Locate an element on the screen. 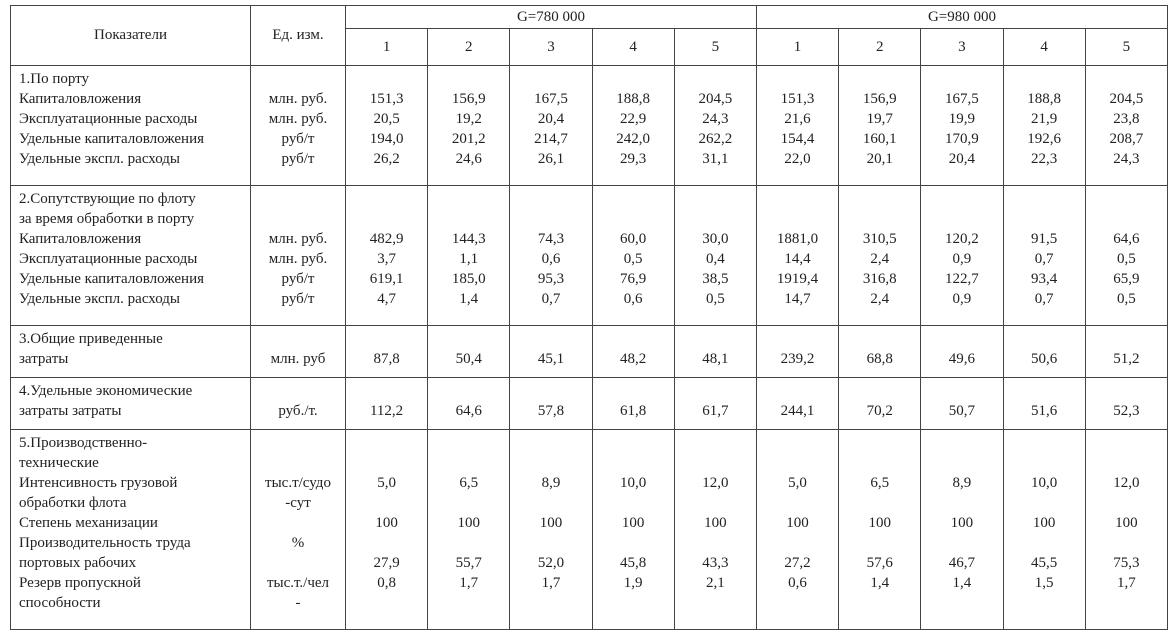  row-label: Удельные экспл. расходы is located at coordinates (99, 159).